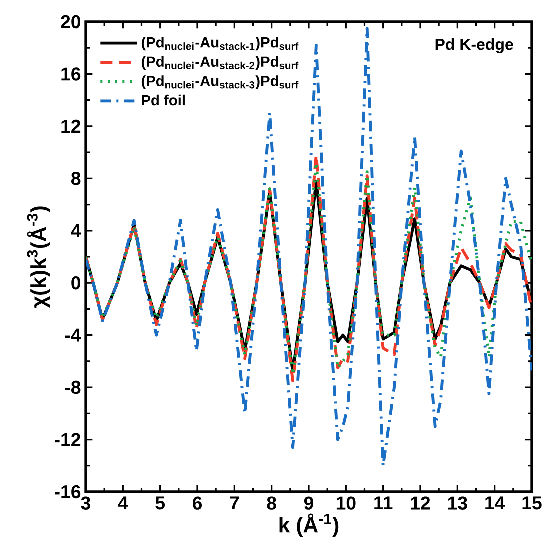 The width and height of the screenshot is (546, 554). What do you see at coordinates (161, 503) in the screenshot?
I see `x-tick-label: 5` at bounding box center [161, 503].